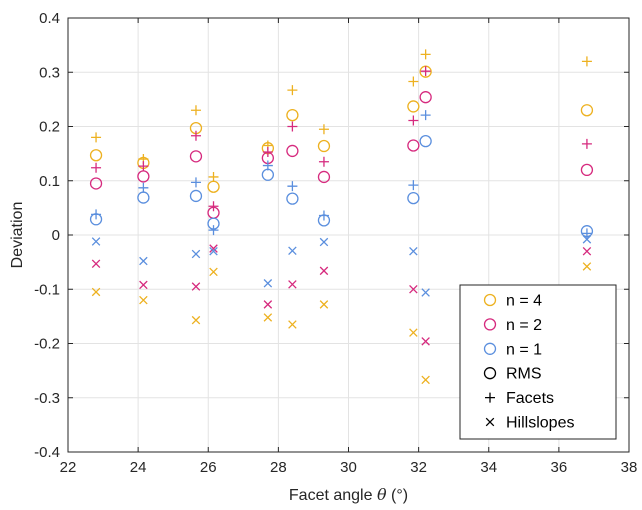 This screenshot has height=510, width=642. What do you see at coordinates (524, 349) in the screenshot?
I see `legend-label: n = 1` at bounding box center [524, 349].